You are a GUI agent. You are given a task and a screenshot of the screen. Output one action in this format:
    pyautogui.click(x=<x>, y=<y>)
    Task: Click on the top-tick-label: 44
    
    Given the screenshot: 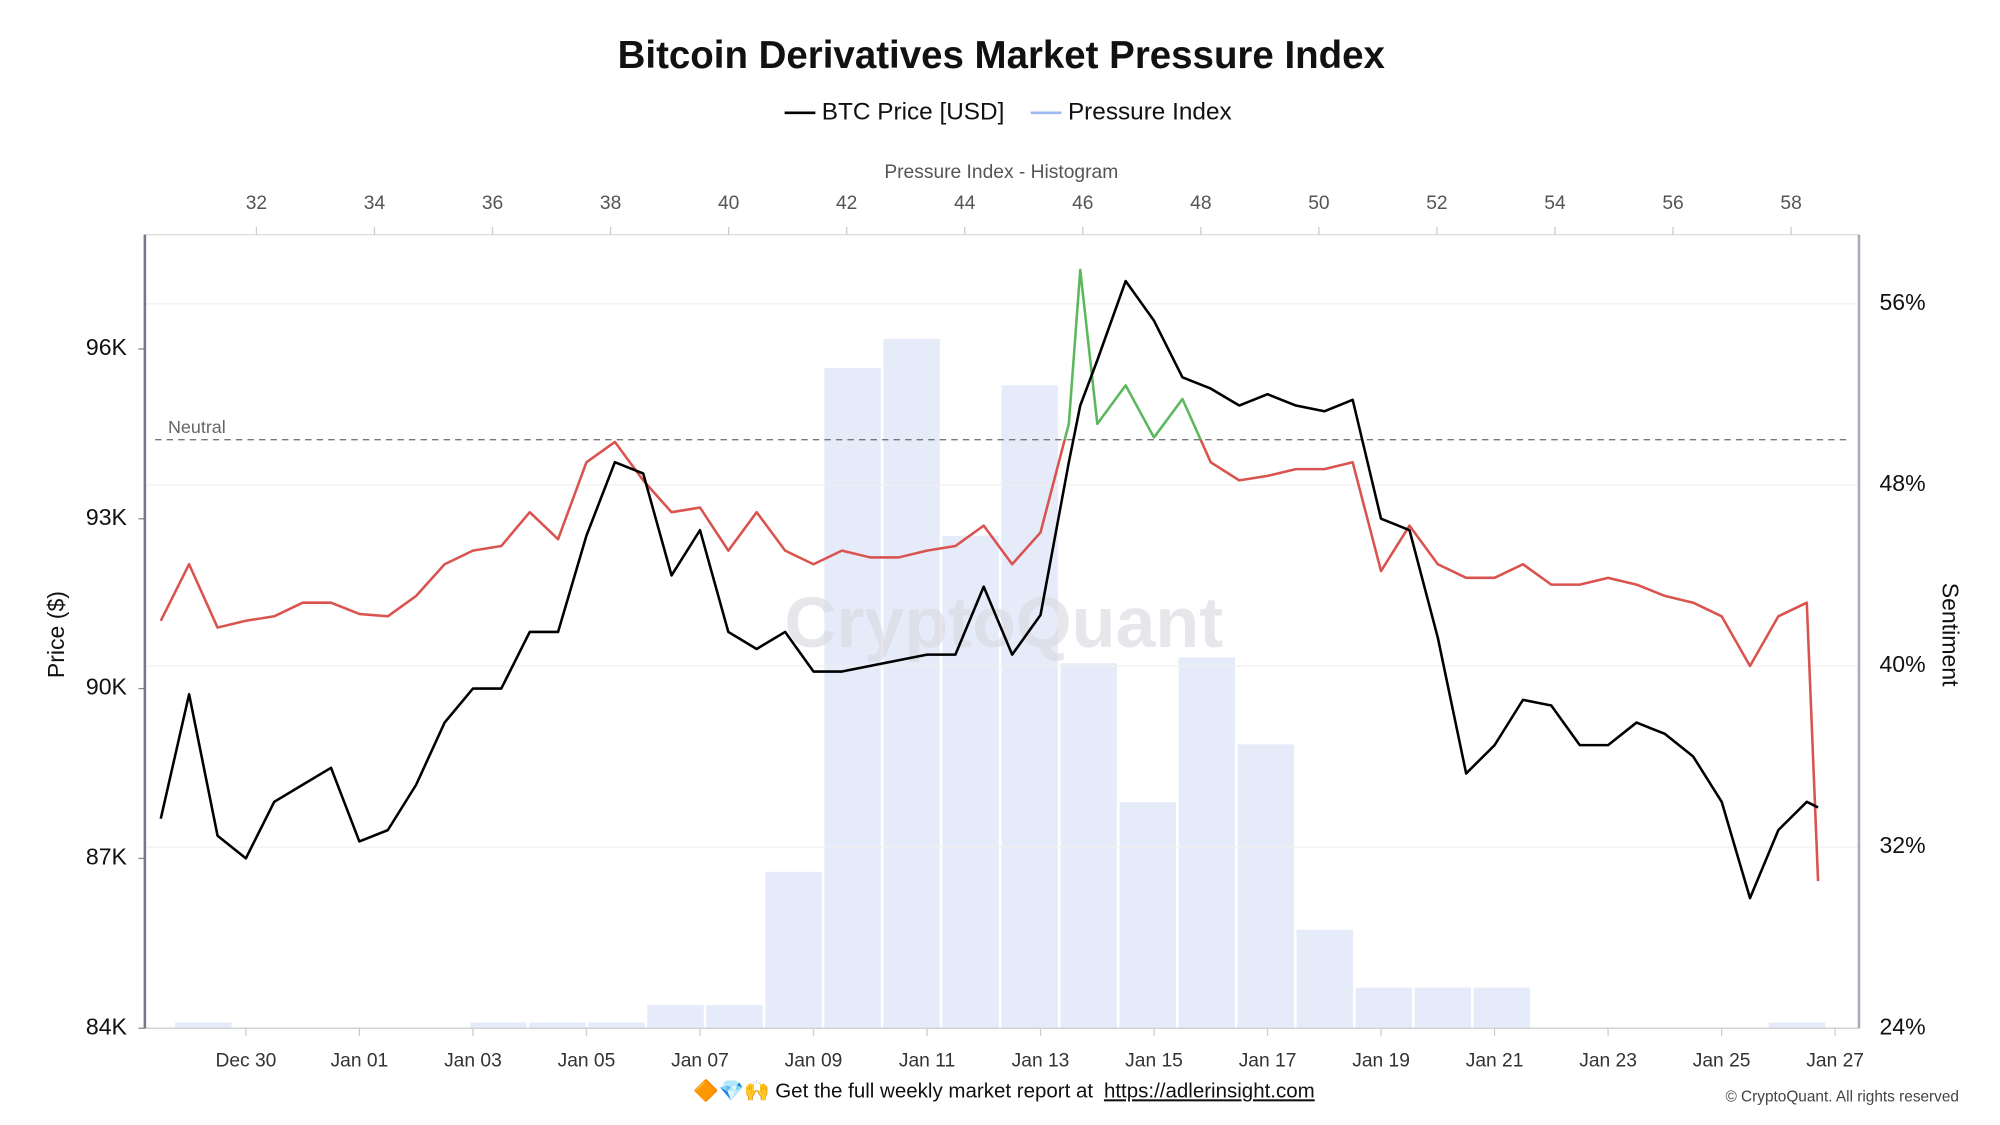 What is the action you would take?
    pyautogui.click(x=965, y=203)
    